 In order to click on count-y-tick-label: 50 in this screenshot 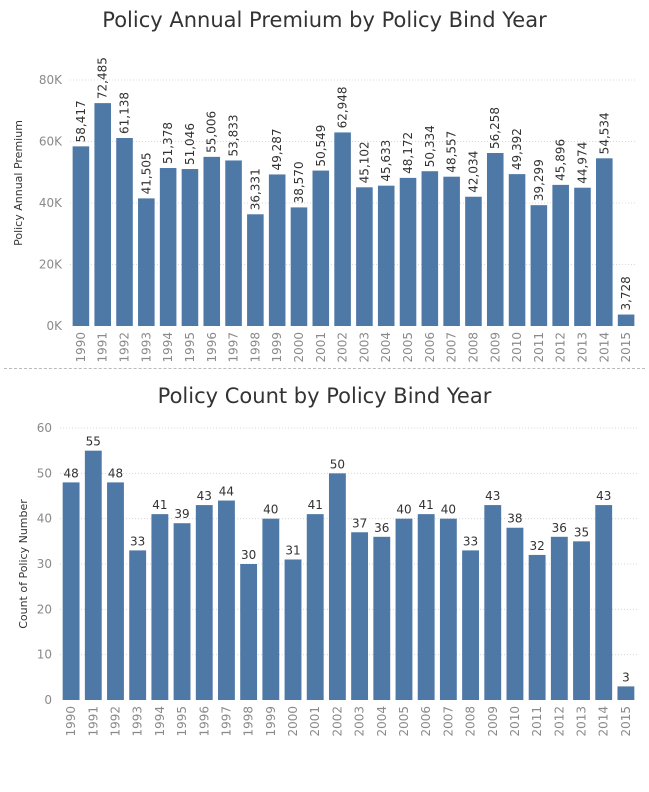, I will do `click(44, 473)`.